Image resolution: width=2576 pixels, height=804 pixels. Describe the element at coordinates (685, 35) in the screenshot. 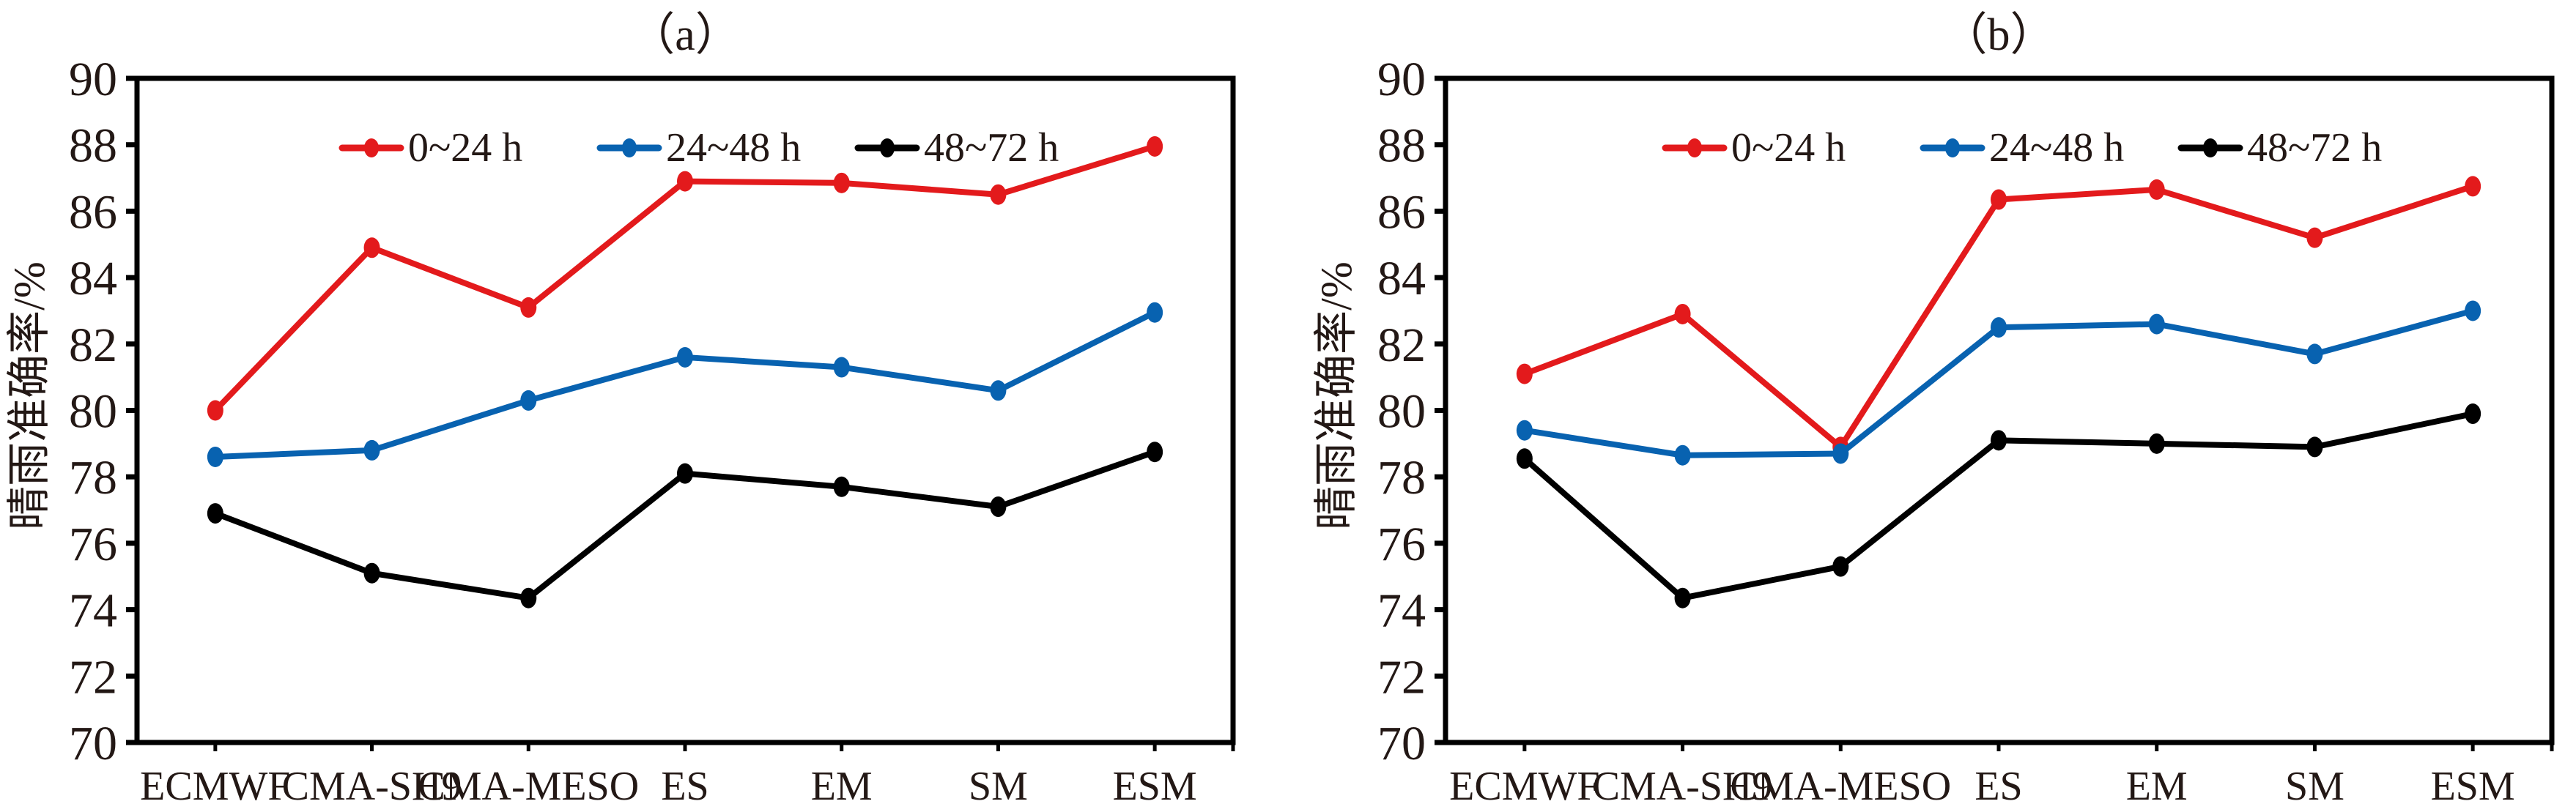

I see `panel-title: （a）` at that location.